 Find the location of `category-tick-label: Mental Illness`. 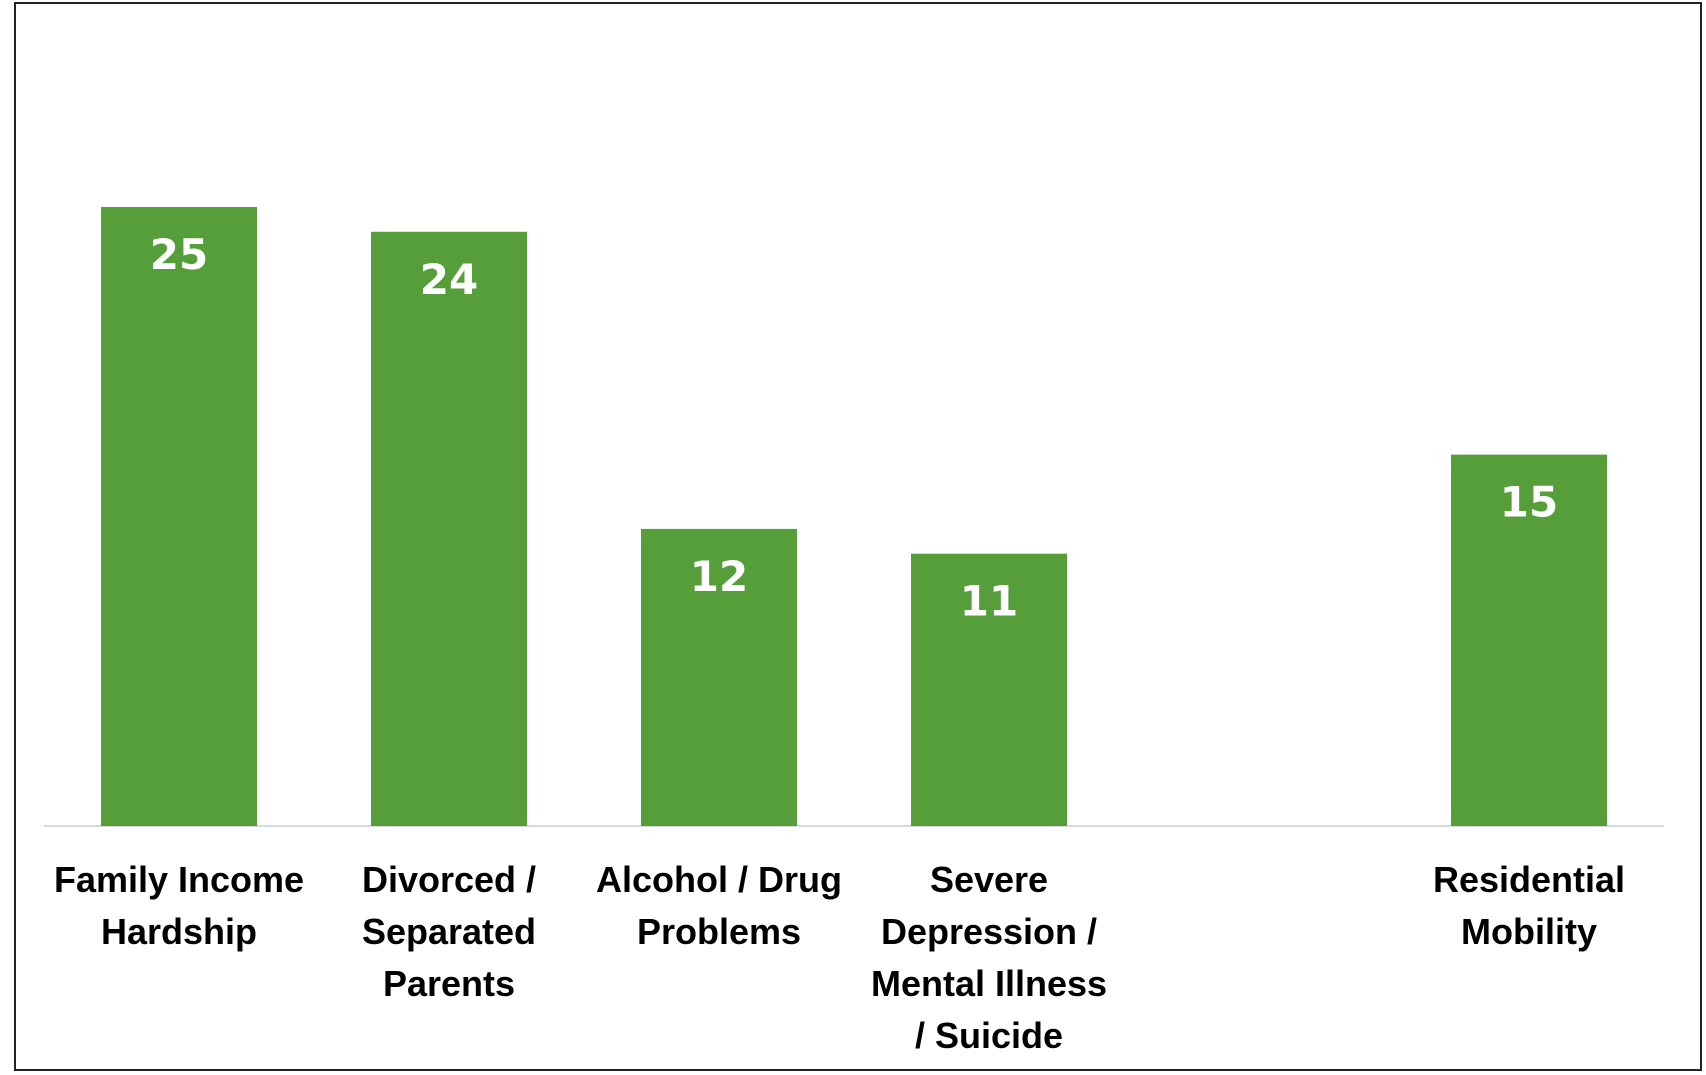

category-tick-label: Mental Illness is located at coordinates (989, 983).